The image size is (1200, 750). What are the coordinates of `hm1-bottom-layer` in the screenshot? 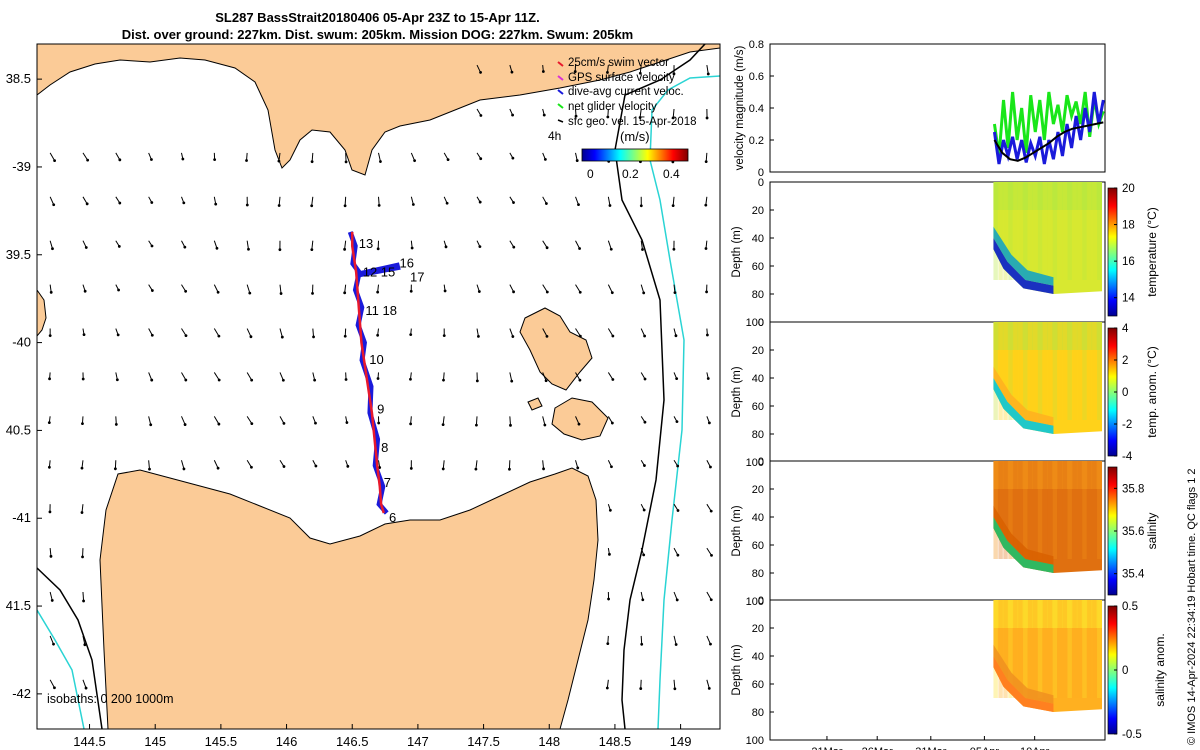 It's located at (1023, 406).